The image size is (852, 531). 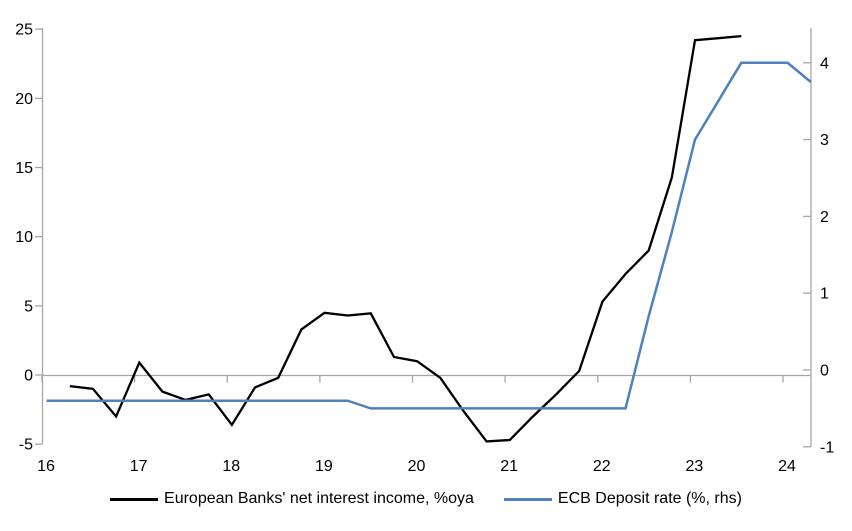 I want to click on right-axis-tick-label: 3, so click(x=824, y=140).